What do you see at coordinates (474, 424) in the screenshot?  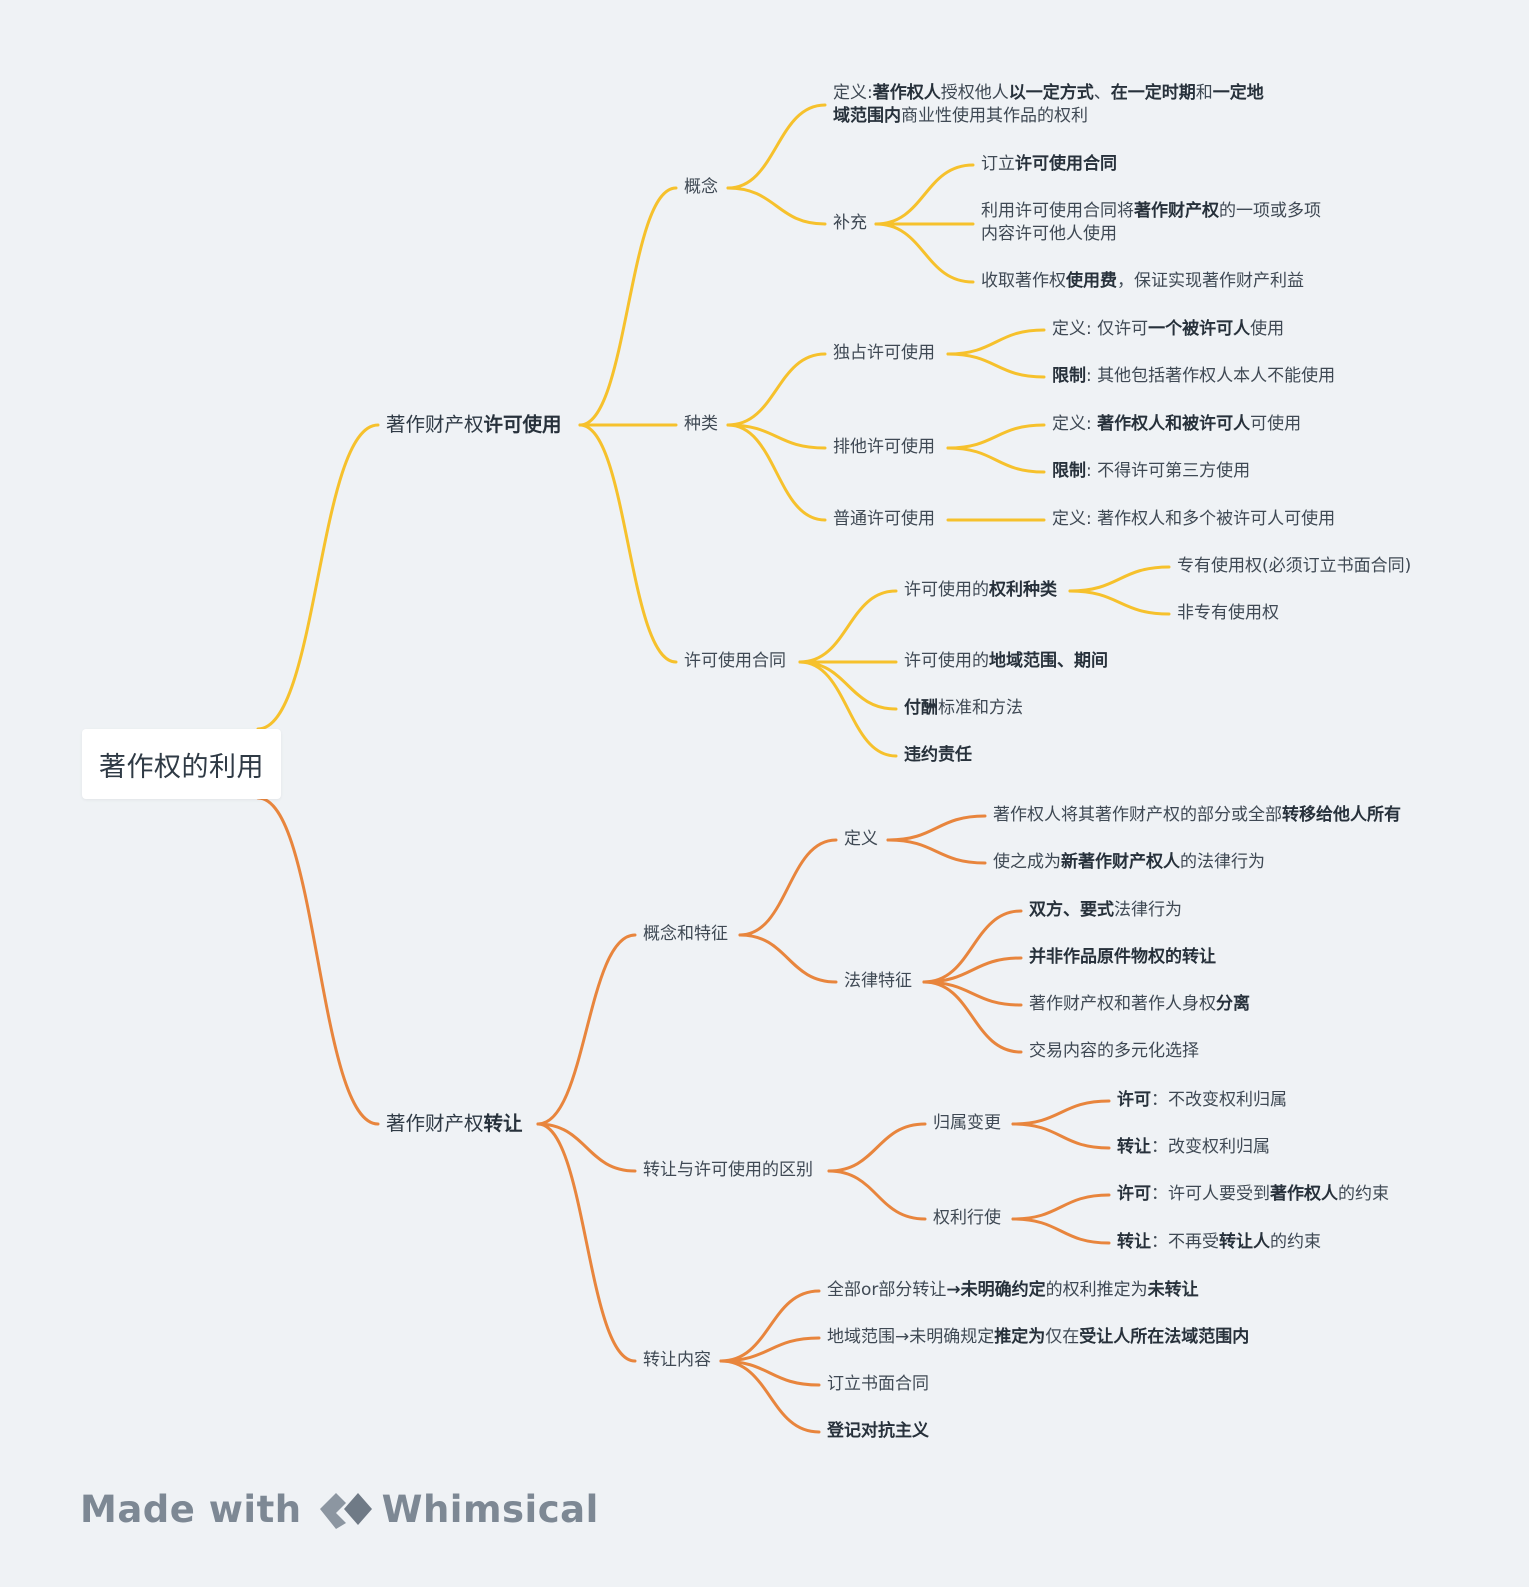 I see `branch-license-use: 著作财产权许可使用` at bounding box center [474, 424].